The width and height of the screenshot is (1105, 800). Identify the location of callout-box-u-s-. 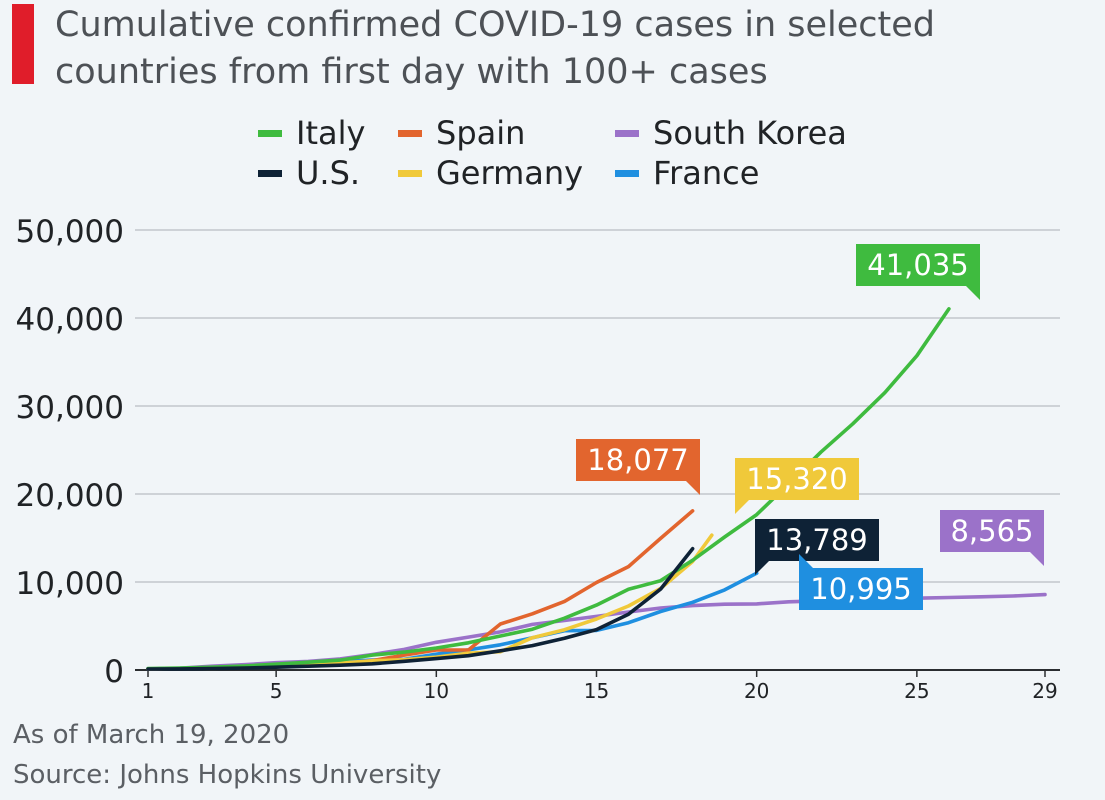
(817, 547).